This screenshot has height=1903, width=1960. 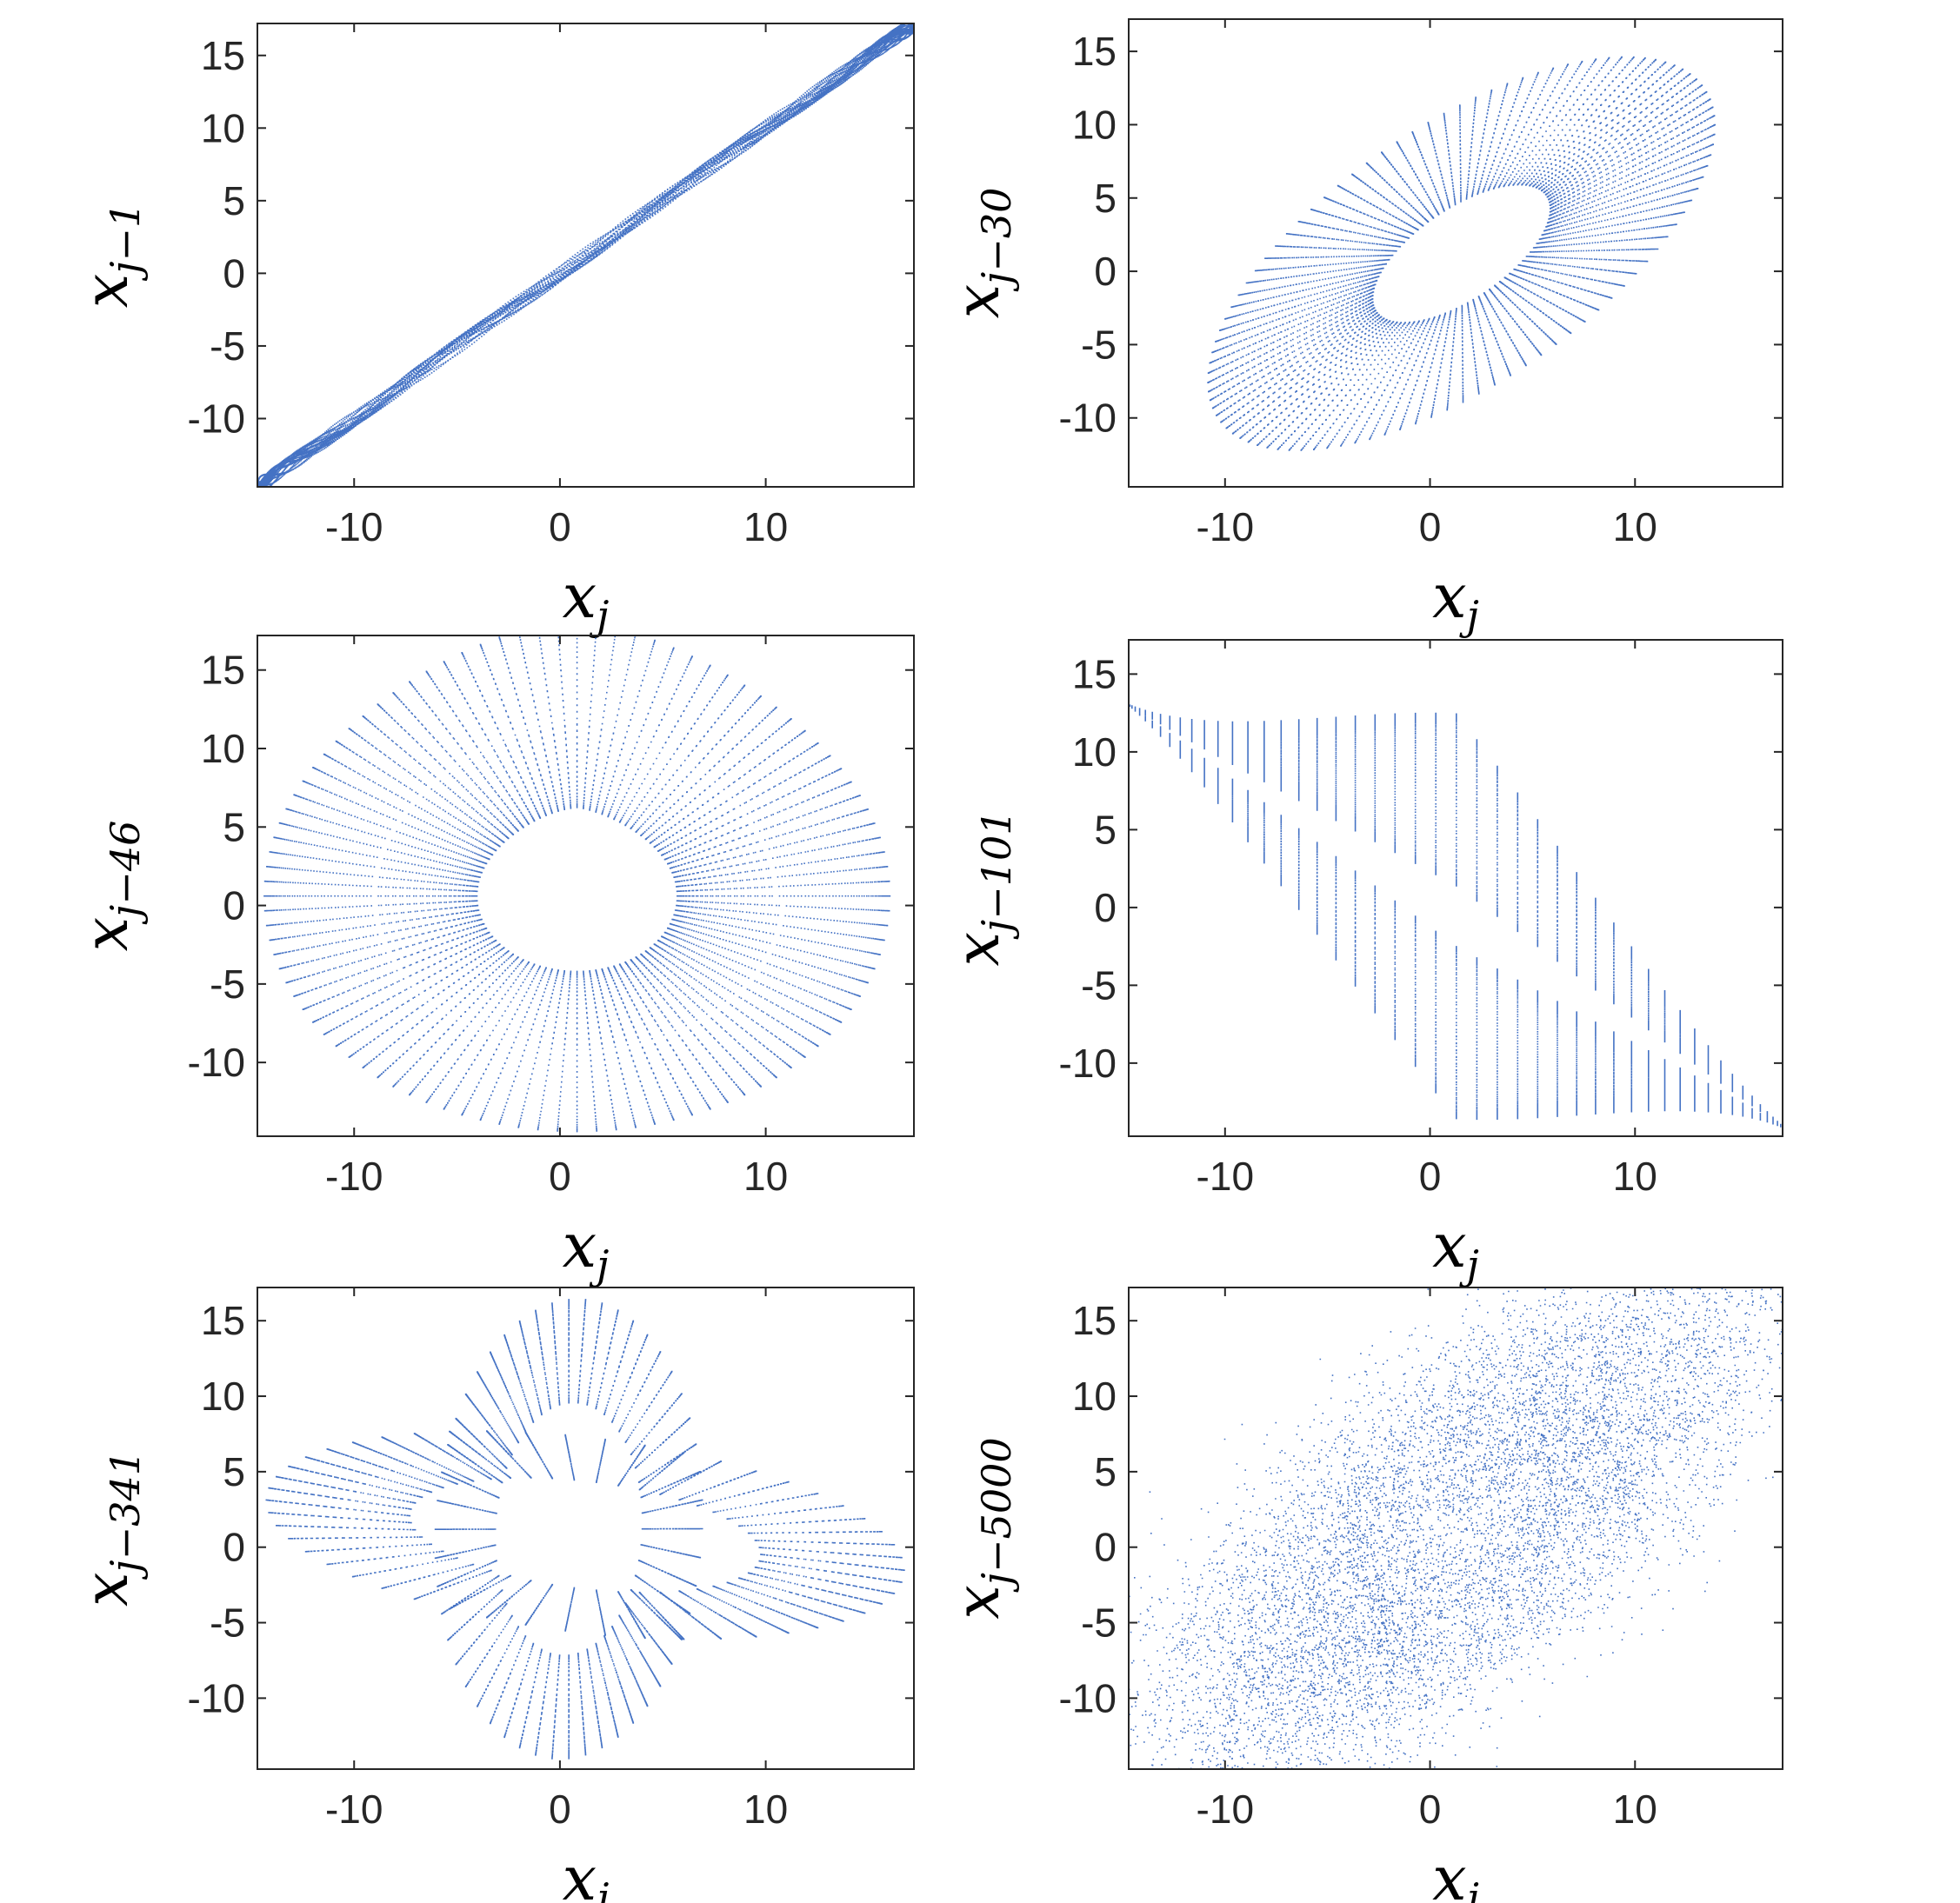 I want to click on subplot-5: -10 0 10 -10 -5 0 5 10 15 xj xj−341, so click(x=492, y=1595).